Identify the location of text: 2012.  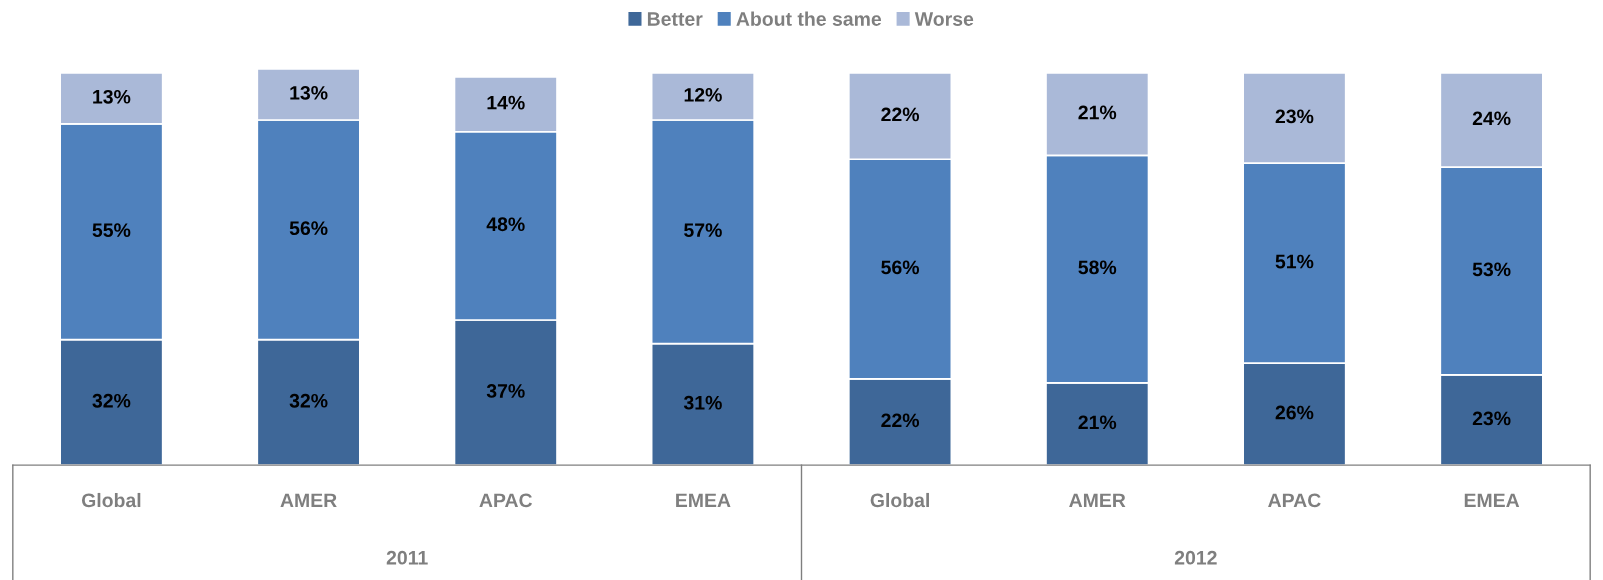
(1195, 557).